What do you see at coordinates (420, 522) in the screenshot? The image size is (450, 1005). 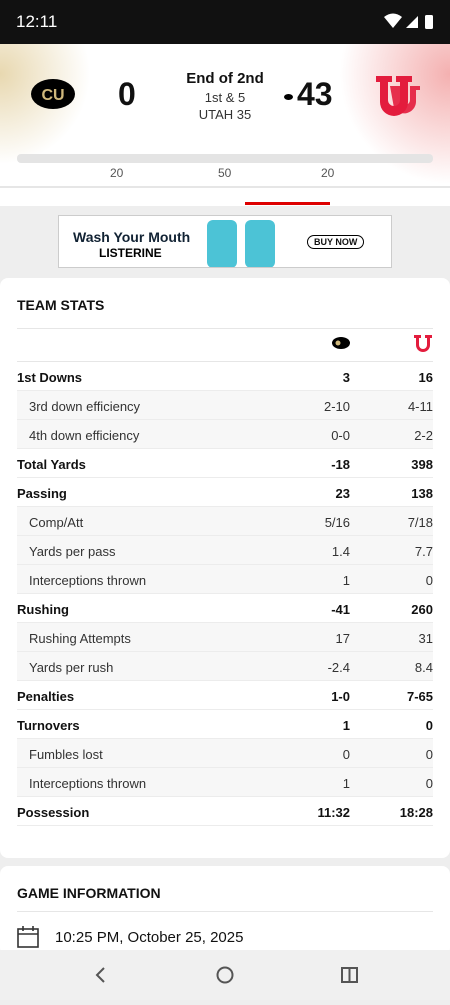 I see `stat-value: 7/18` at bounding box center [420, 522].